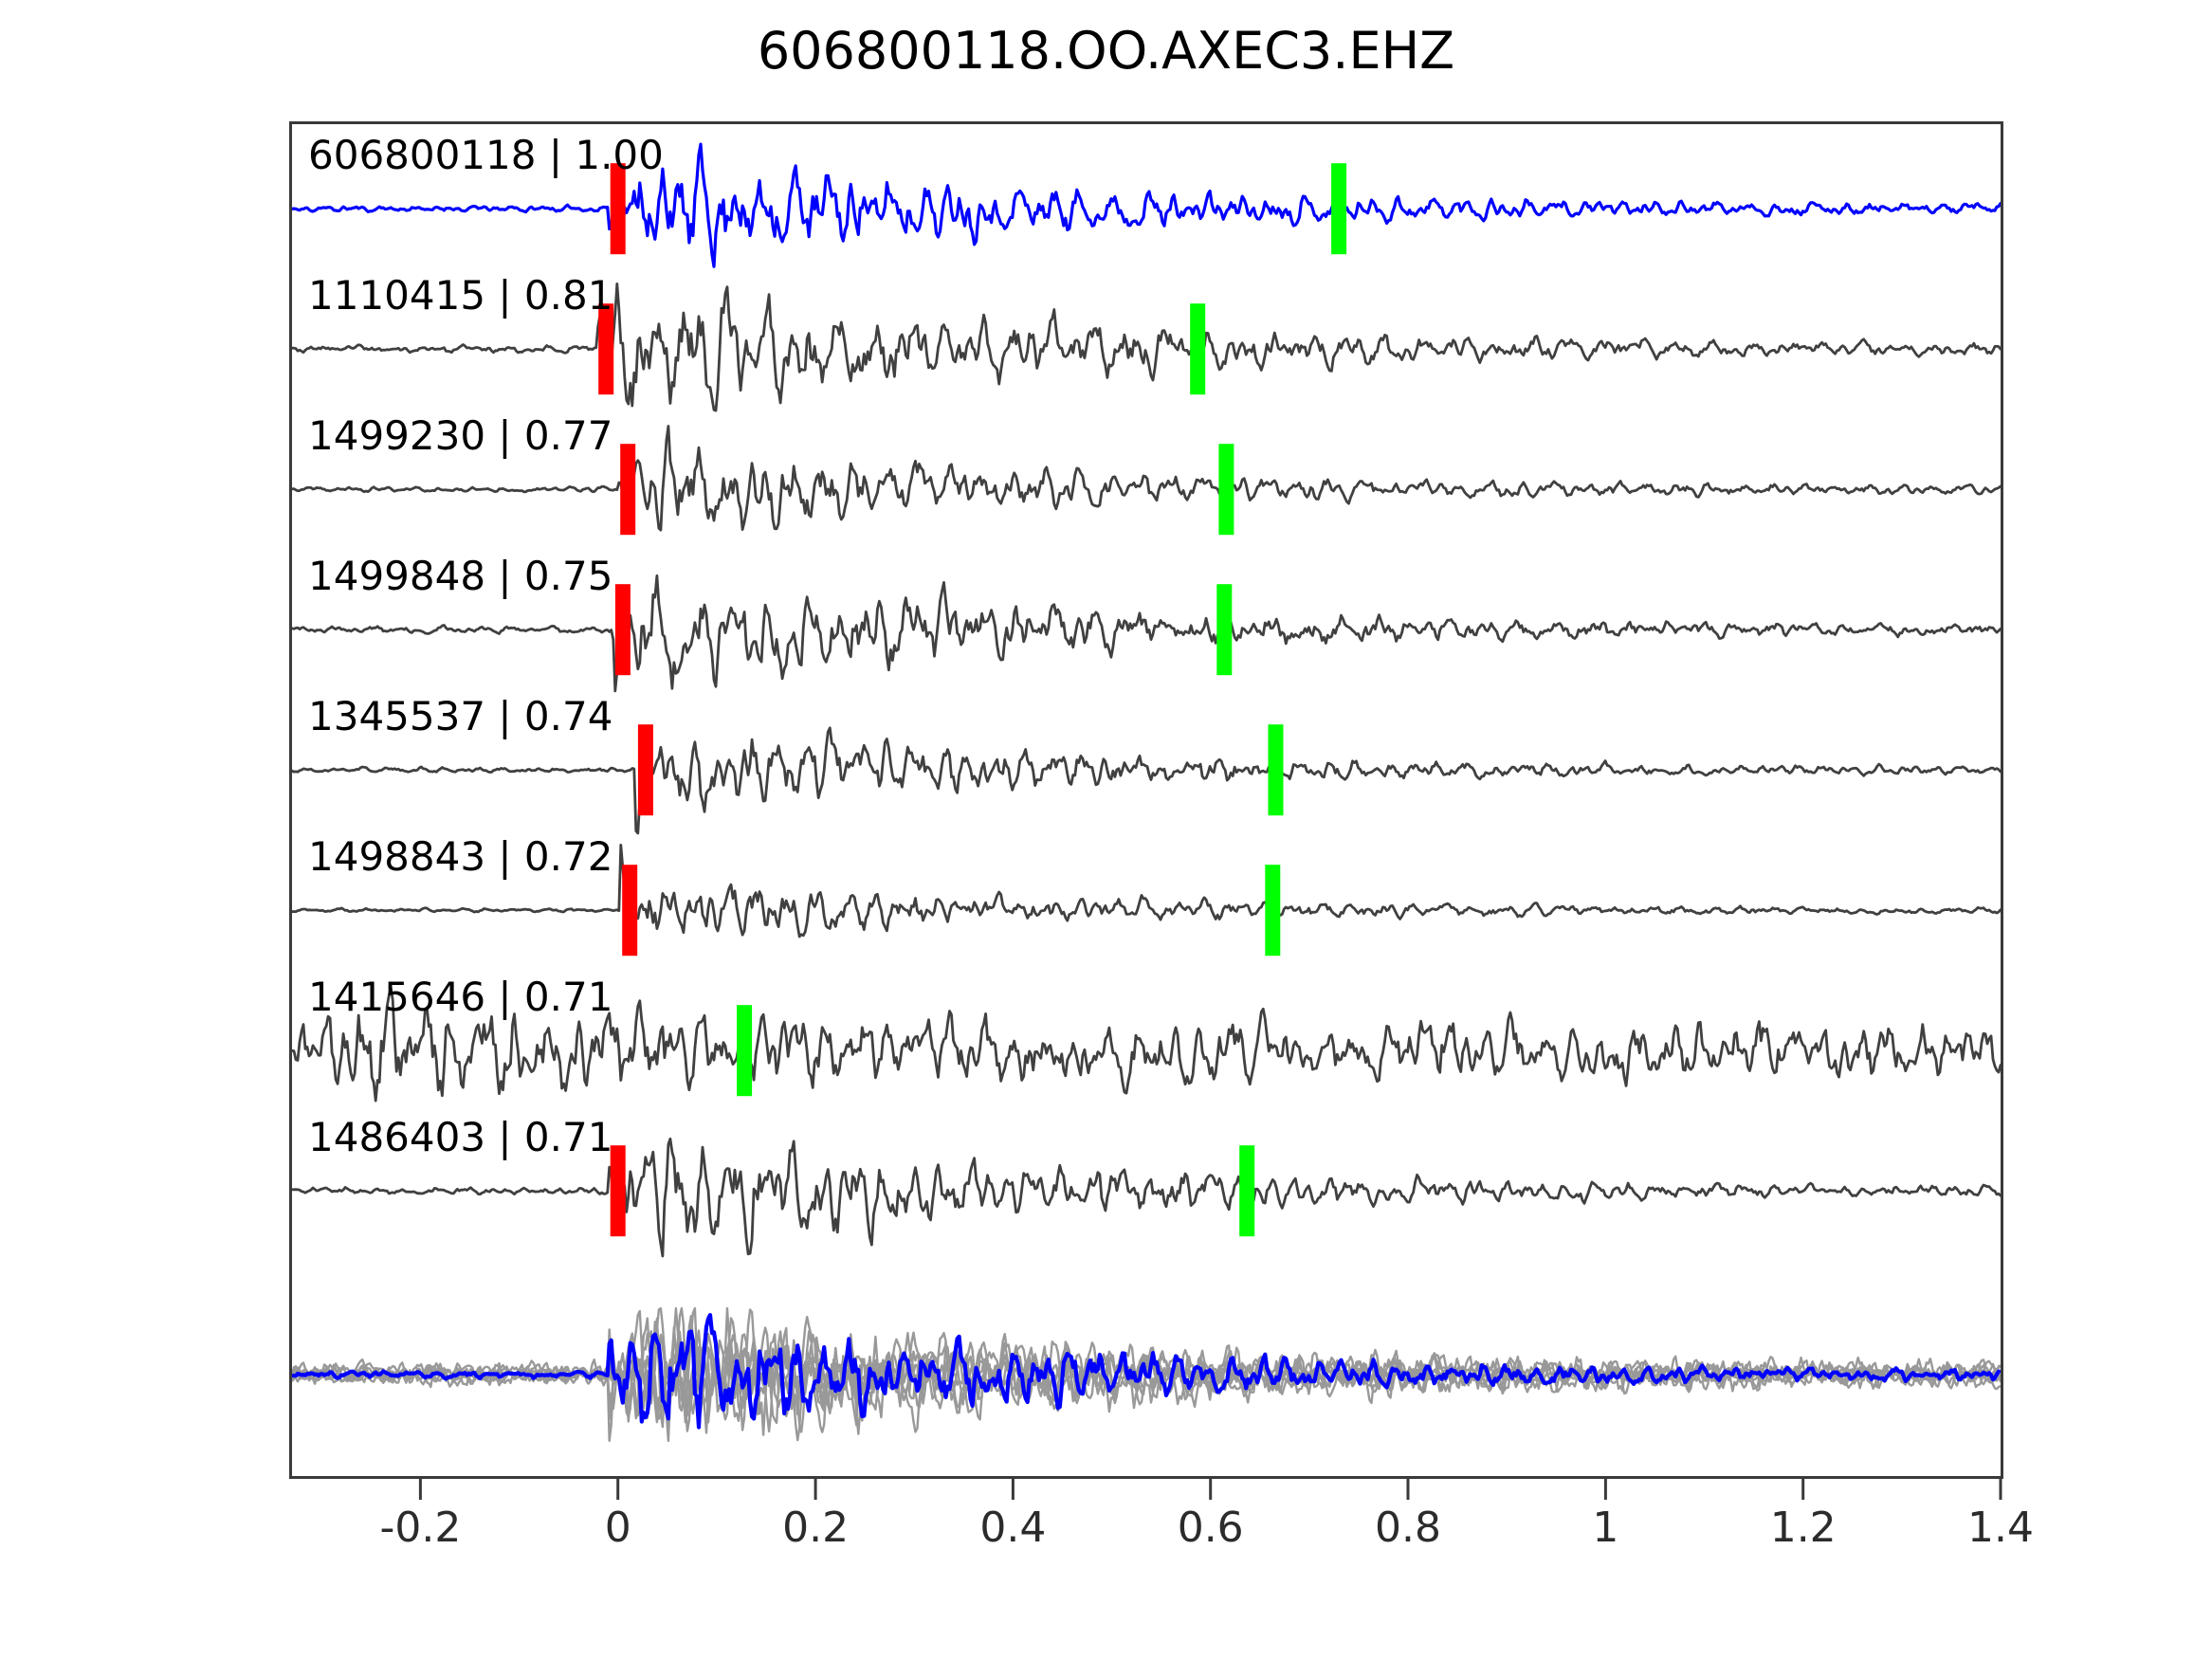  Describe the element at coordinates (460, 295) in the screenshot. I see `trace-label-1110415: 1110415 | 0.81` at that location.